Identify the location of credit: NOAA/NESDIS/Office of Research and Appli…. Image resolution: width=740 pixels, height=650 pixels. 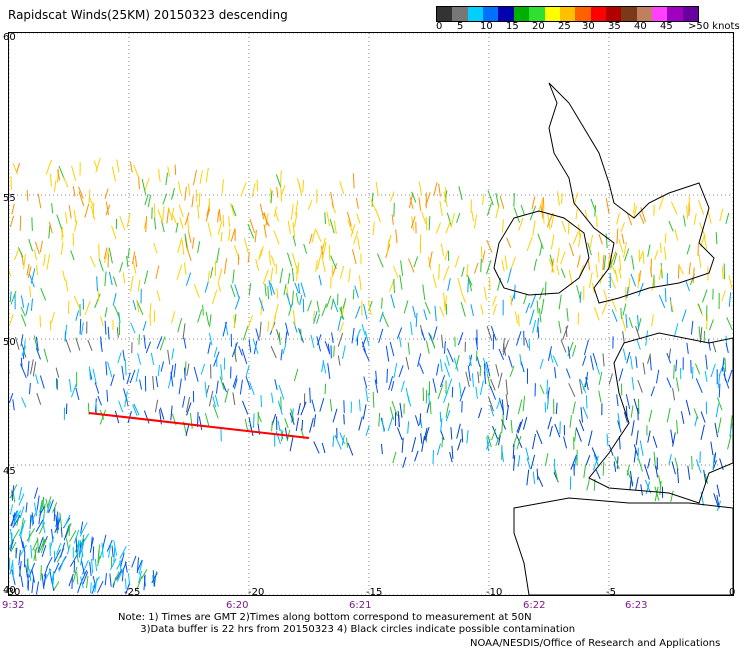
(595, 643).